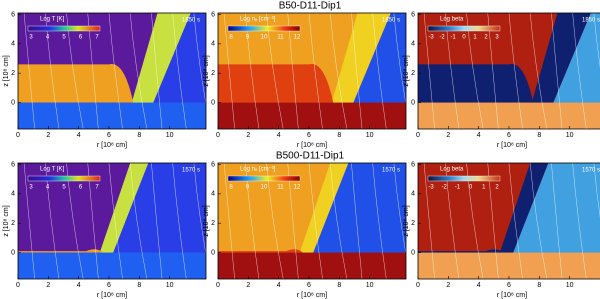 The image size is (600, 299). Describe the element at coordinates (81, 188) in the screenshot. I see `colorbar-tick-label: 6` at that location.